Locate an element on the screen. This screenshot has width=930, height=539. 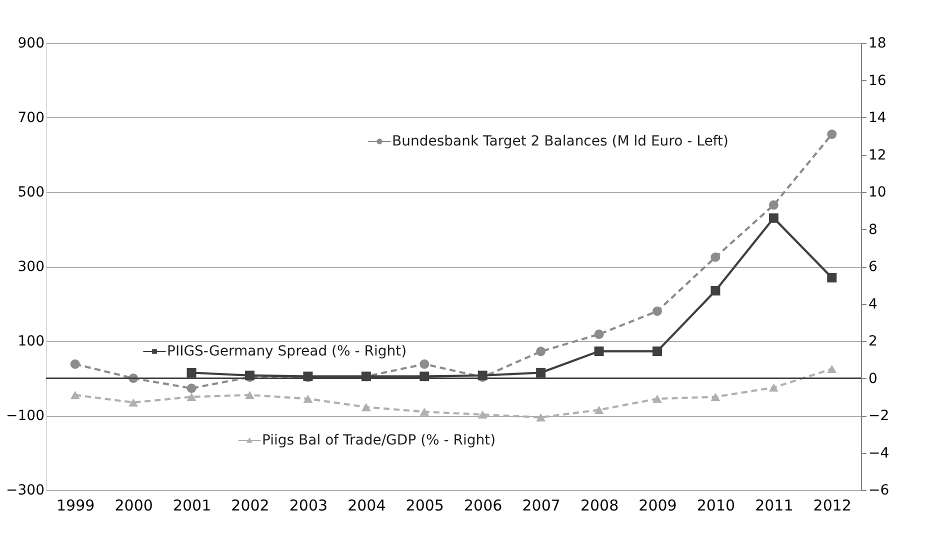
x-tick-label: 2003 is located at coordinates (308, 505).